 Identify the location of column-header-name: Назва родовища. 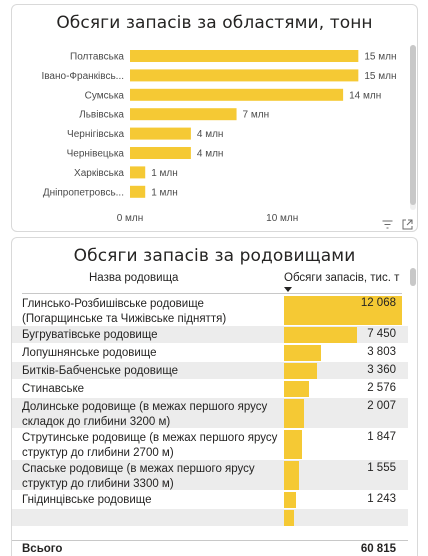
(134, 278).